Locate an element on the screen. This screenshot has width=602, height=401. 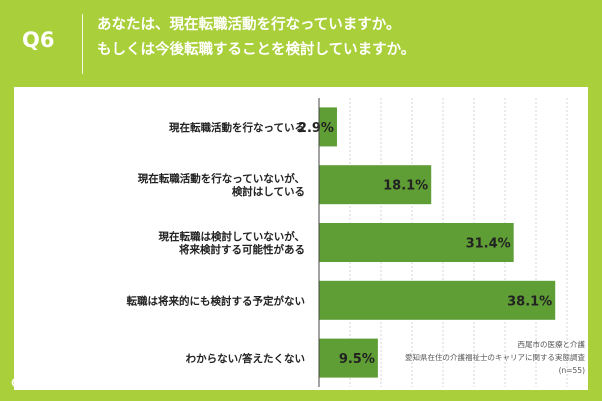
question-number: Q6 is located at coordinates (38, 40).